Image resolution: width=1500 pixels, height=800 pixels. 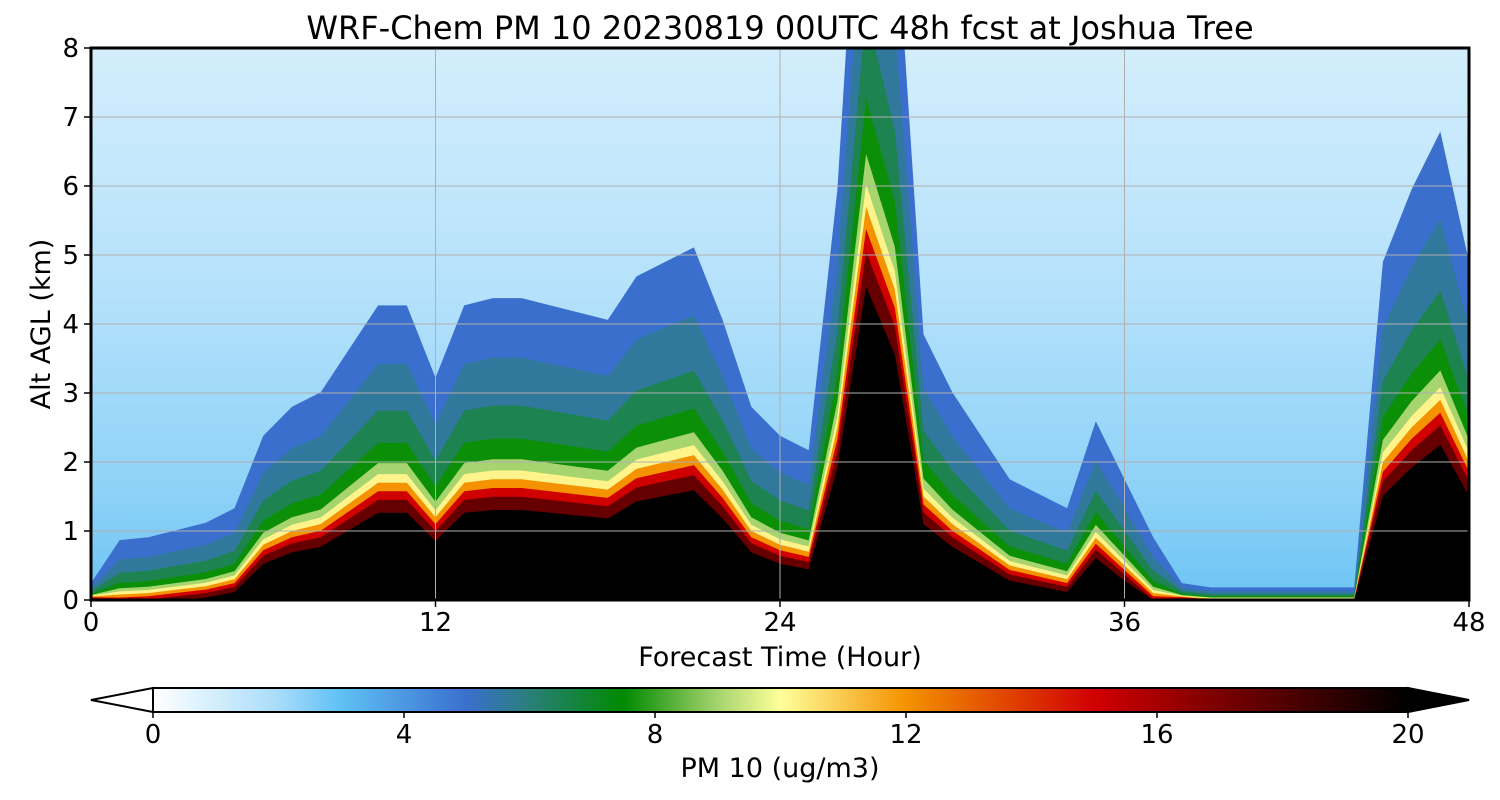 I want to click on colorbar-label: PM 10 (ug/m3), so click(x=780, y=768).